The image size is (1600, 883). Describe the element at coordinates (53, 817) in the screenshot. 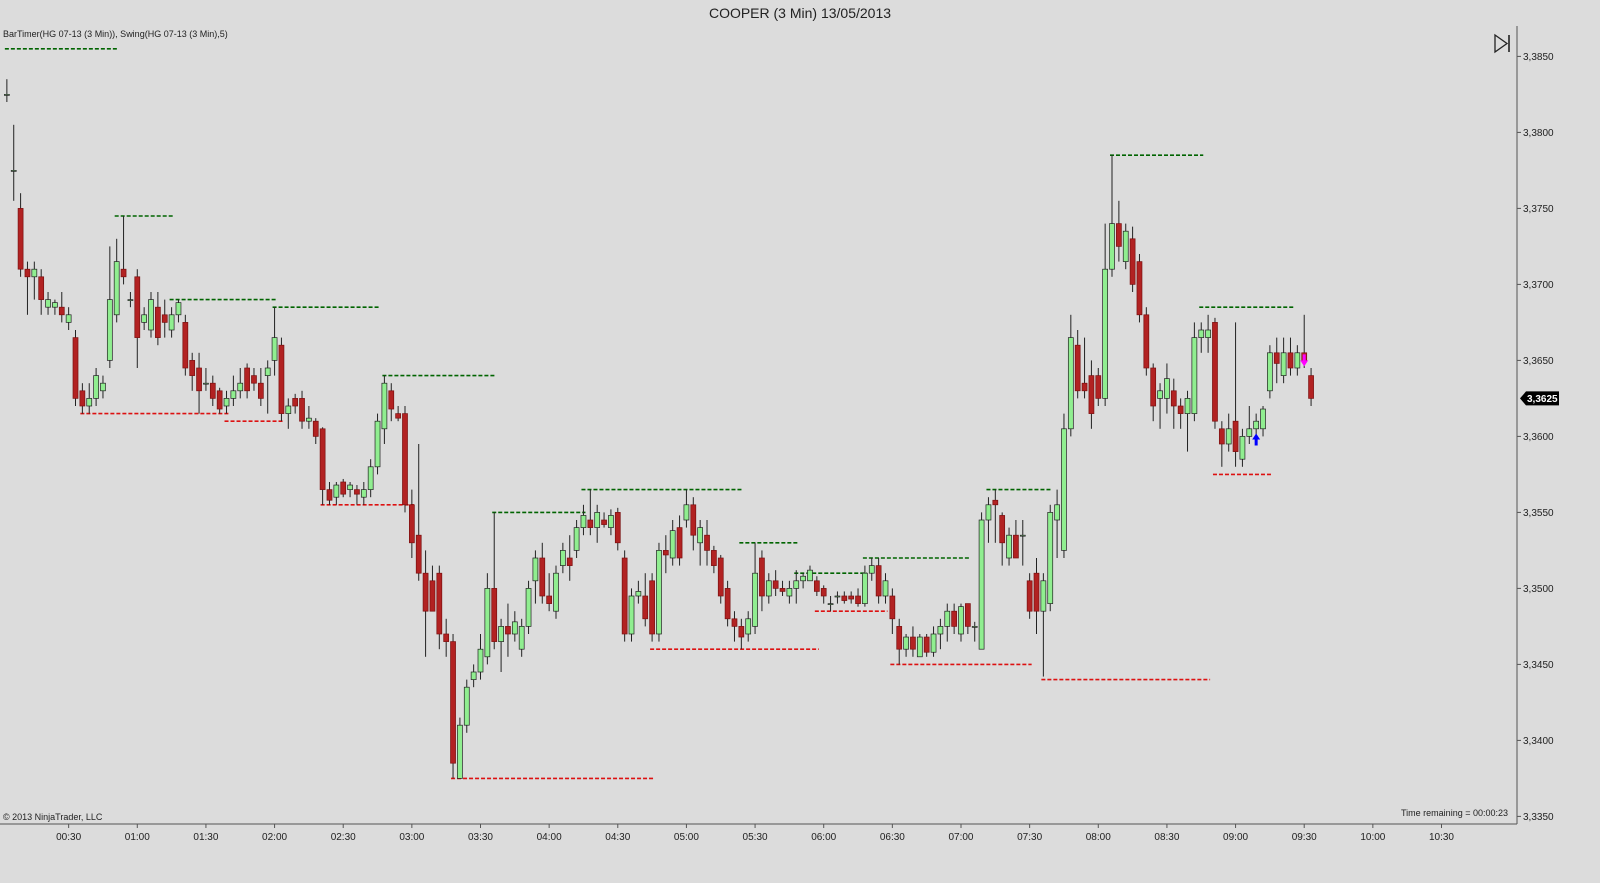

I see `copyright-text: © 2013 NinjaTrader, LLC` at that location.